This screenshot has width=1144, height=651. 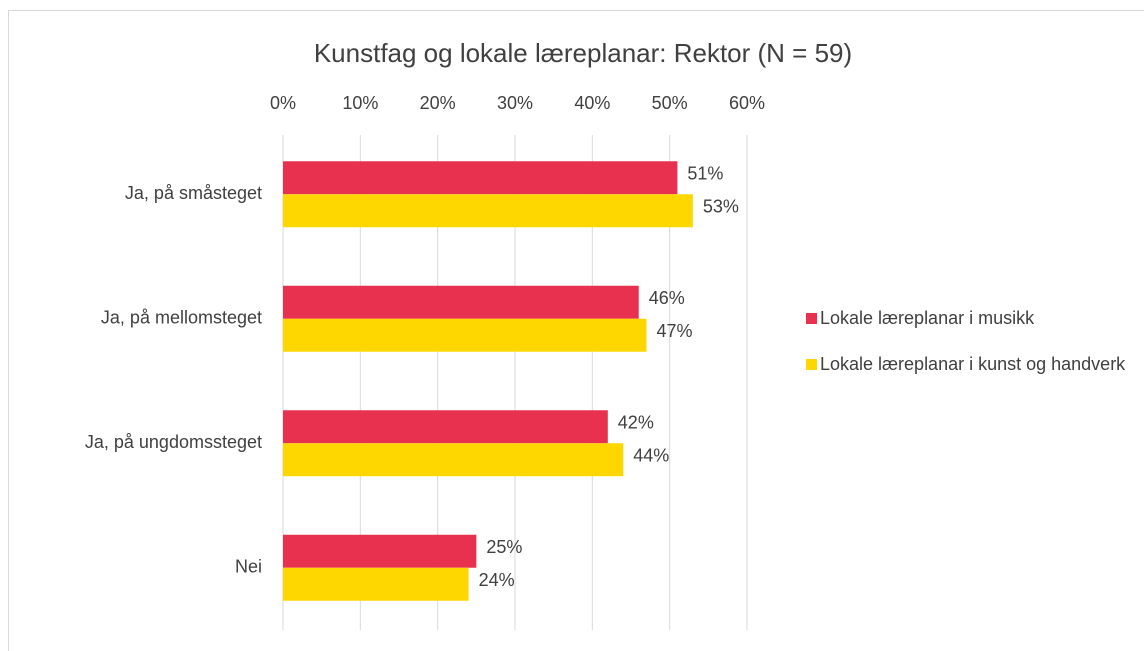 I want to click on x-tick-label: 50%, so click(x=670, y=103).